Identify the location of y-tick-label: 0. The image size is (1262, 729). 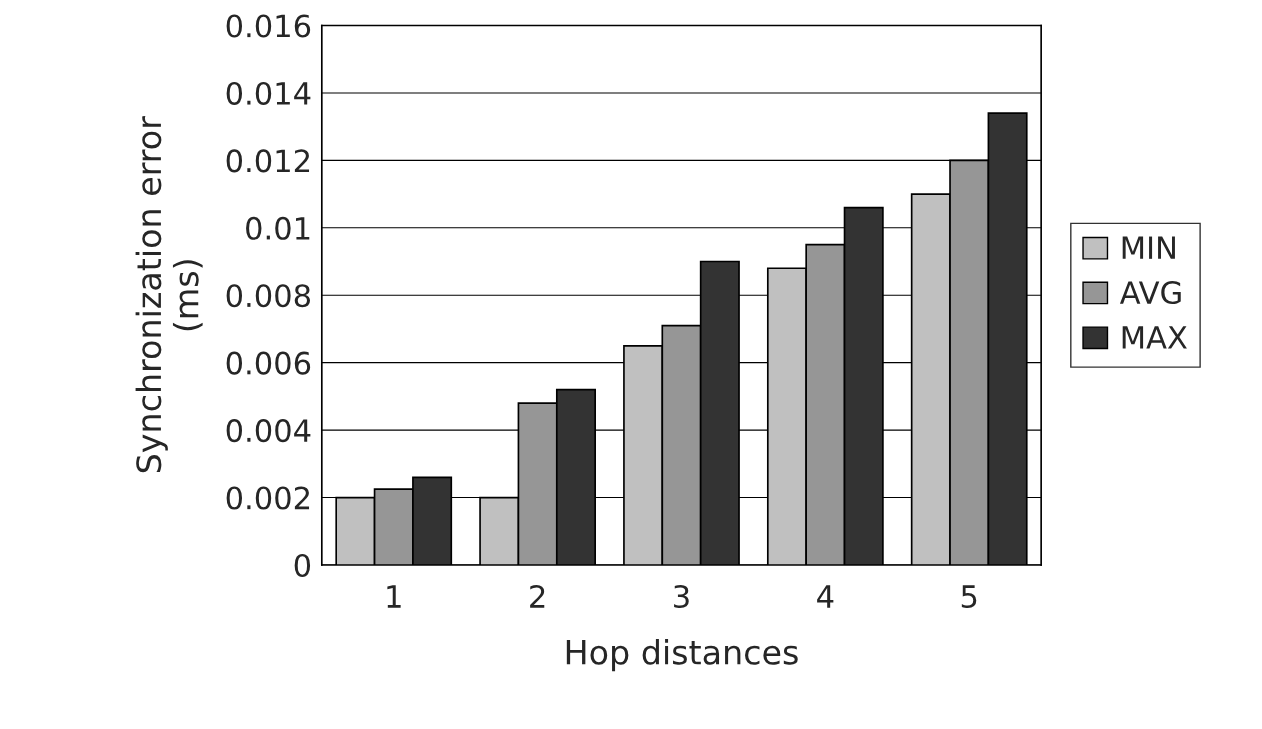
(302, 565).